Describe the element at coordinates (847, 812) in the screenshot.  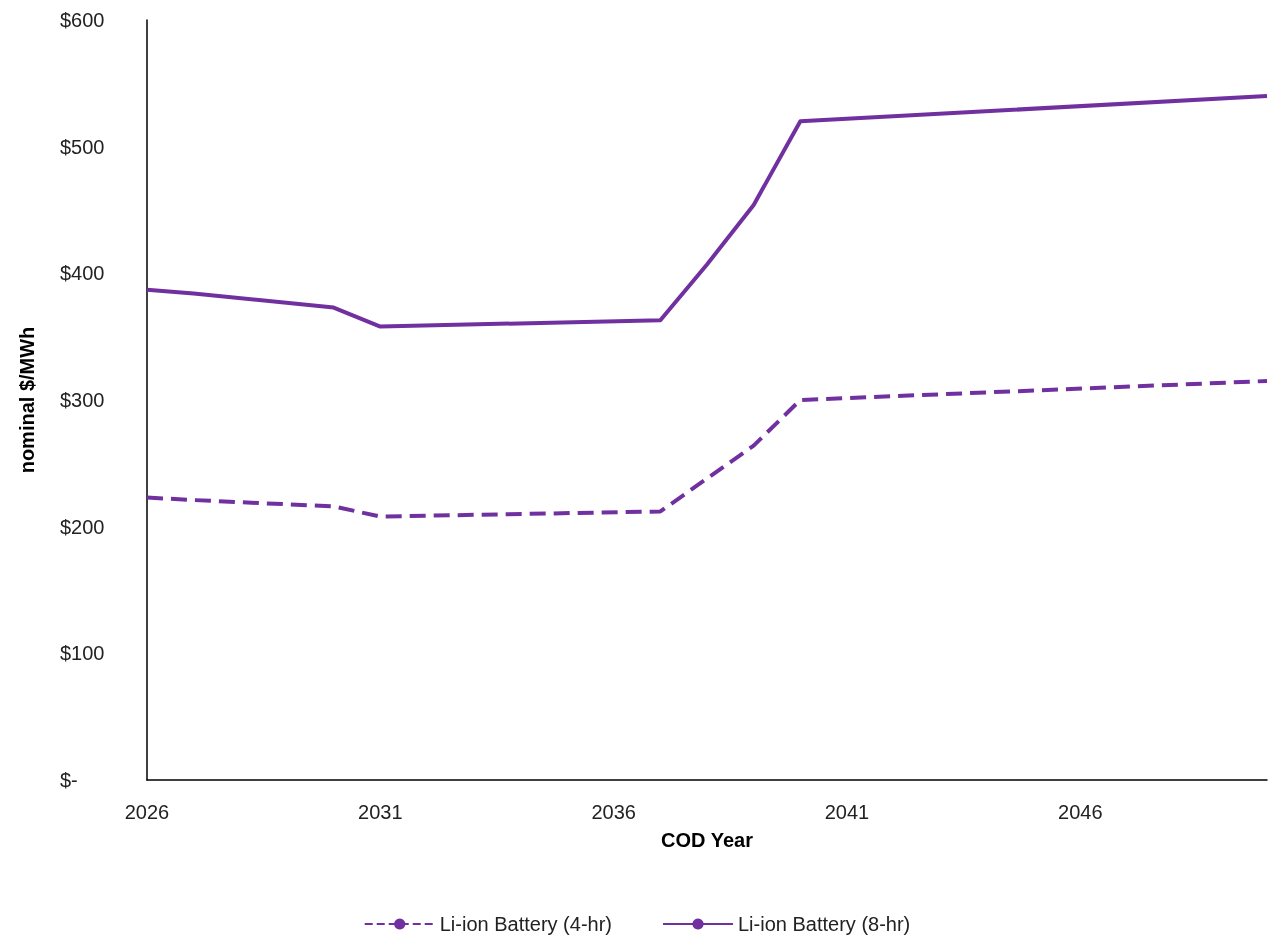
I see `x-tick-label: 2041` at that location.